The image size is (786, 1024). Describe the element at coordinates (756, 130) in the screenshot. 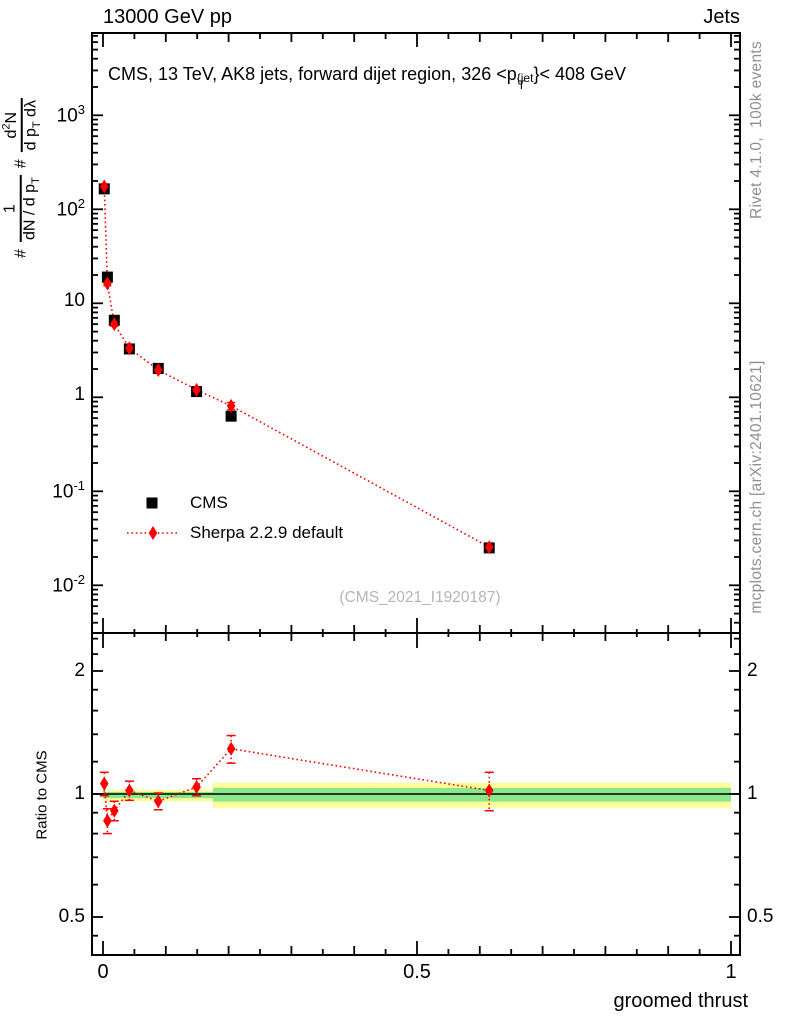

I see `rivet-version-note: Rivet 4.1.0, 100k events` at that location.